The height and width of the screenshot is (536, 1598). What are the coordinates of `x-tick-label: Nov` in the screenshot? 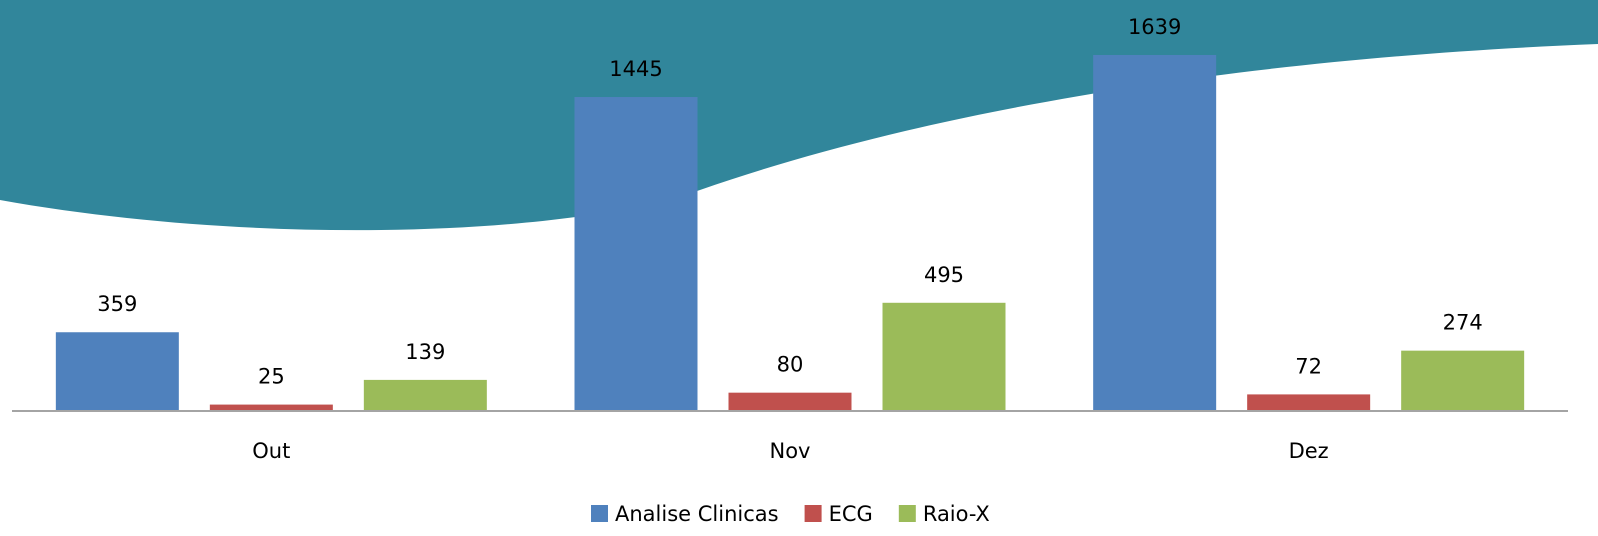 It's located at (790, 451).